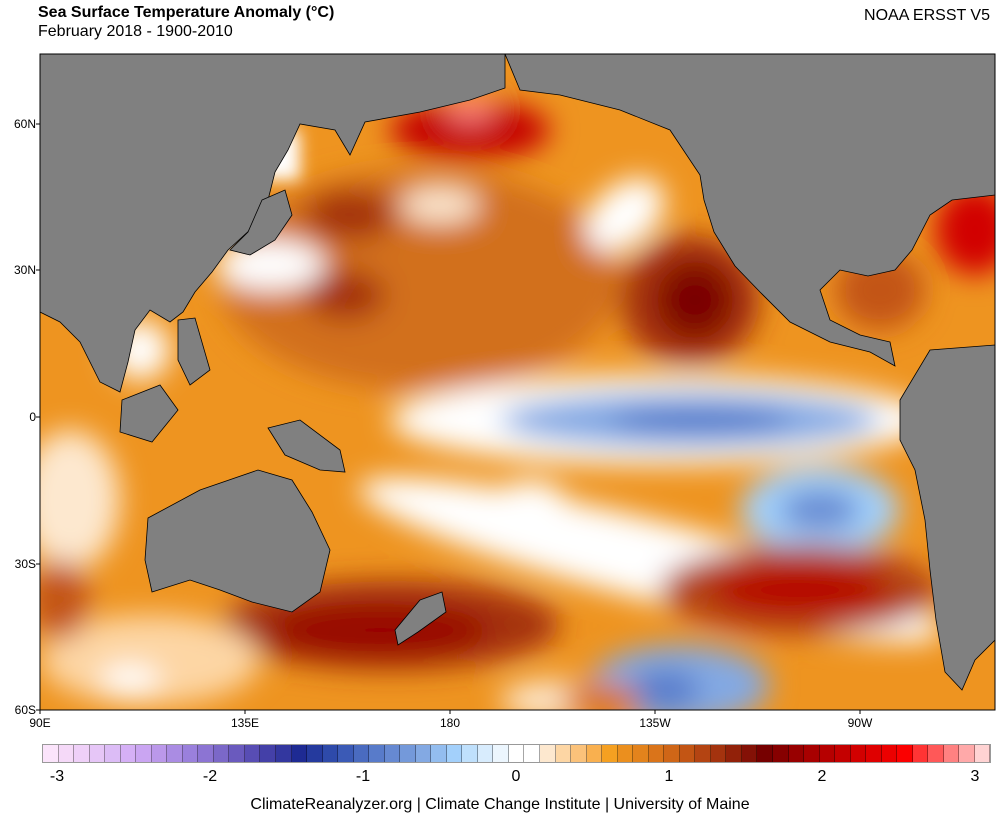 Image resolution: width=1000 pixels, height=819 pixels. What do you see at coordinates (669, 776) in the screenshot?
I see `colorbar-tick-label: 1` at bounding box center [669, 776].